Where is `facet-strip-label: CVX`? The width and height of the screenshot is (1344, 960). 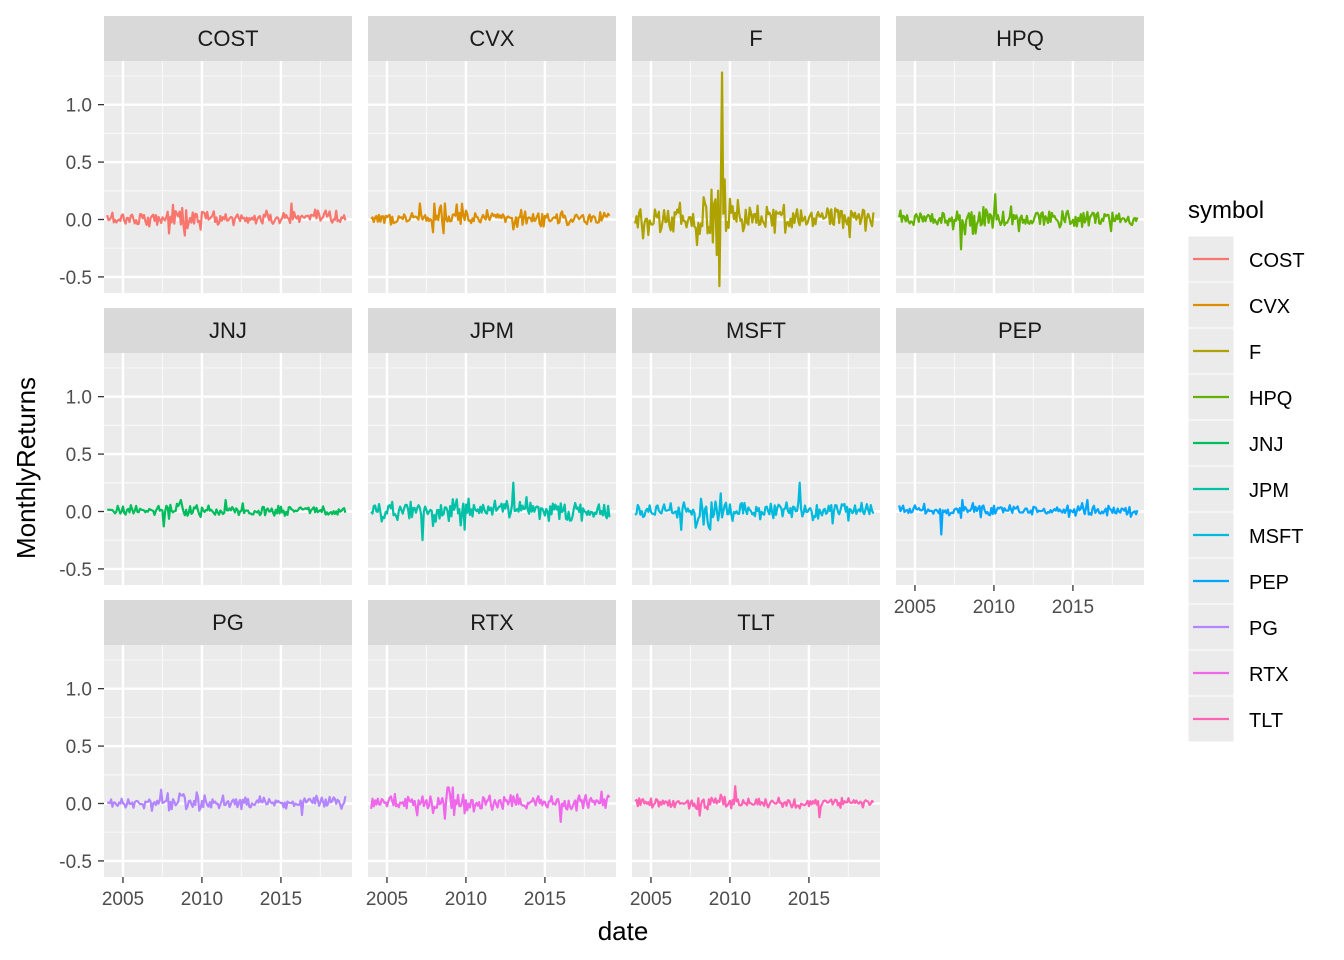
facet-strip-label: CVX is located at coordinates (492, 38).